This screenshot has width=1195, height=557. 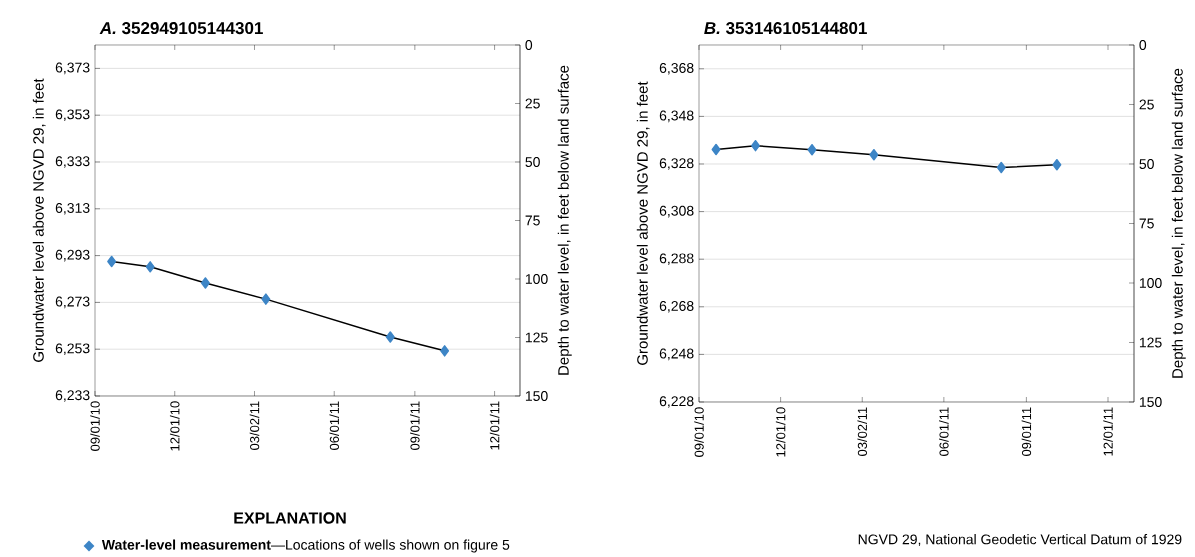 What do you see at coordinates (290, 518) in the screenshot?
I see `legend-title: EXPLANATION` at bounding box center [290, 518].